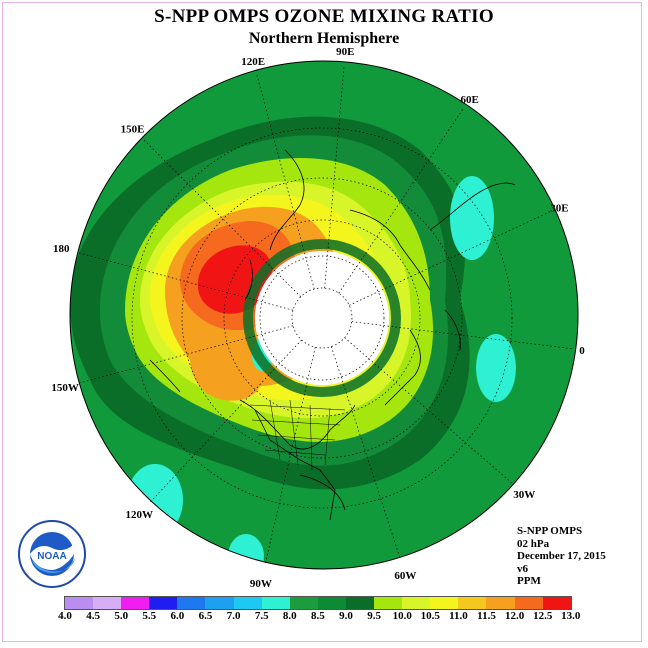 The image size is (648, 648). I want to click on meridian-label: 60W, so click(405, 576).